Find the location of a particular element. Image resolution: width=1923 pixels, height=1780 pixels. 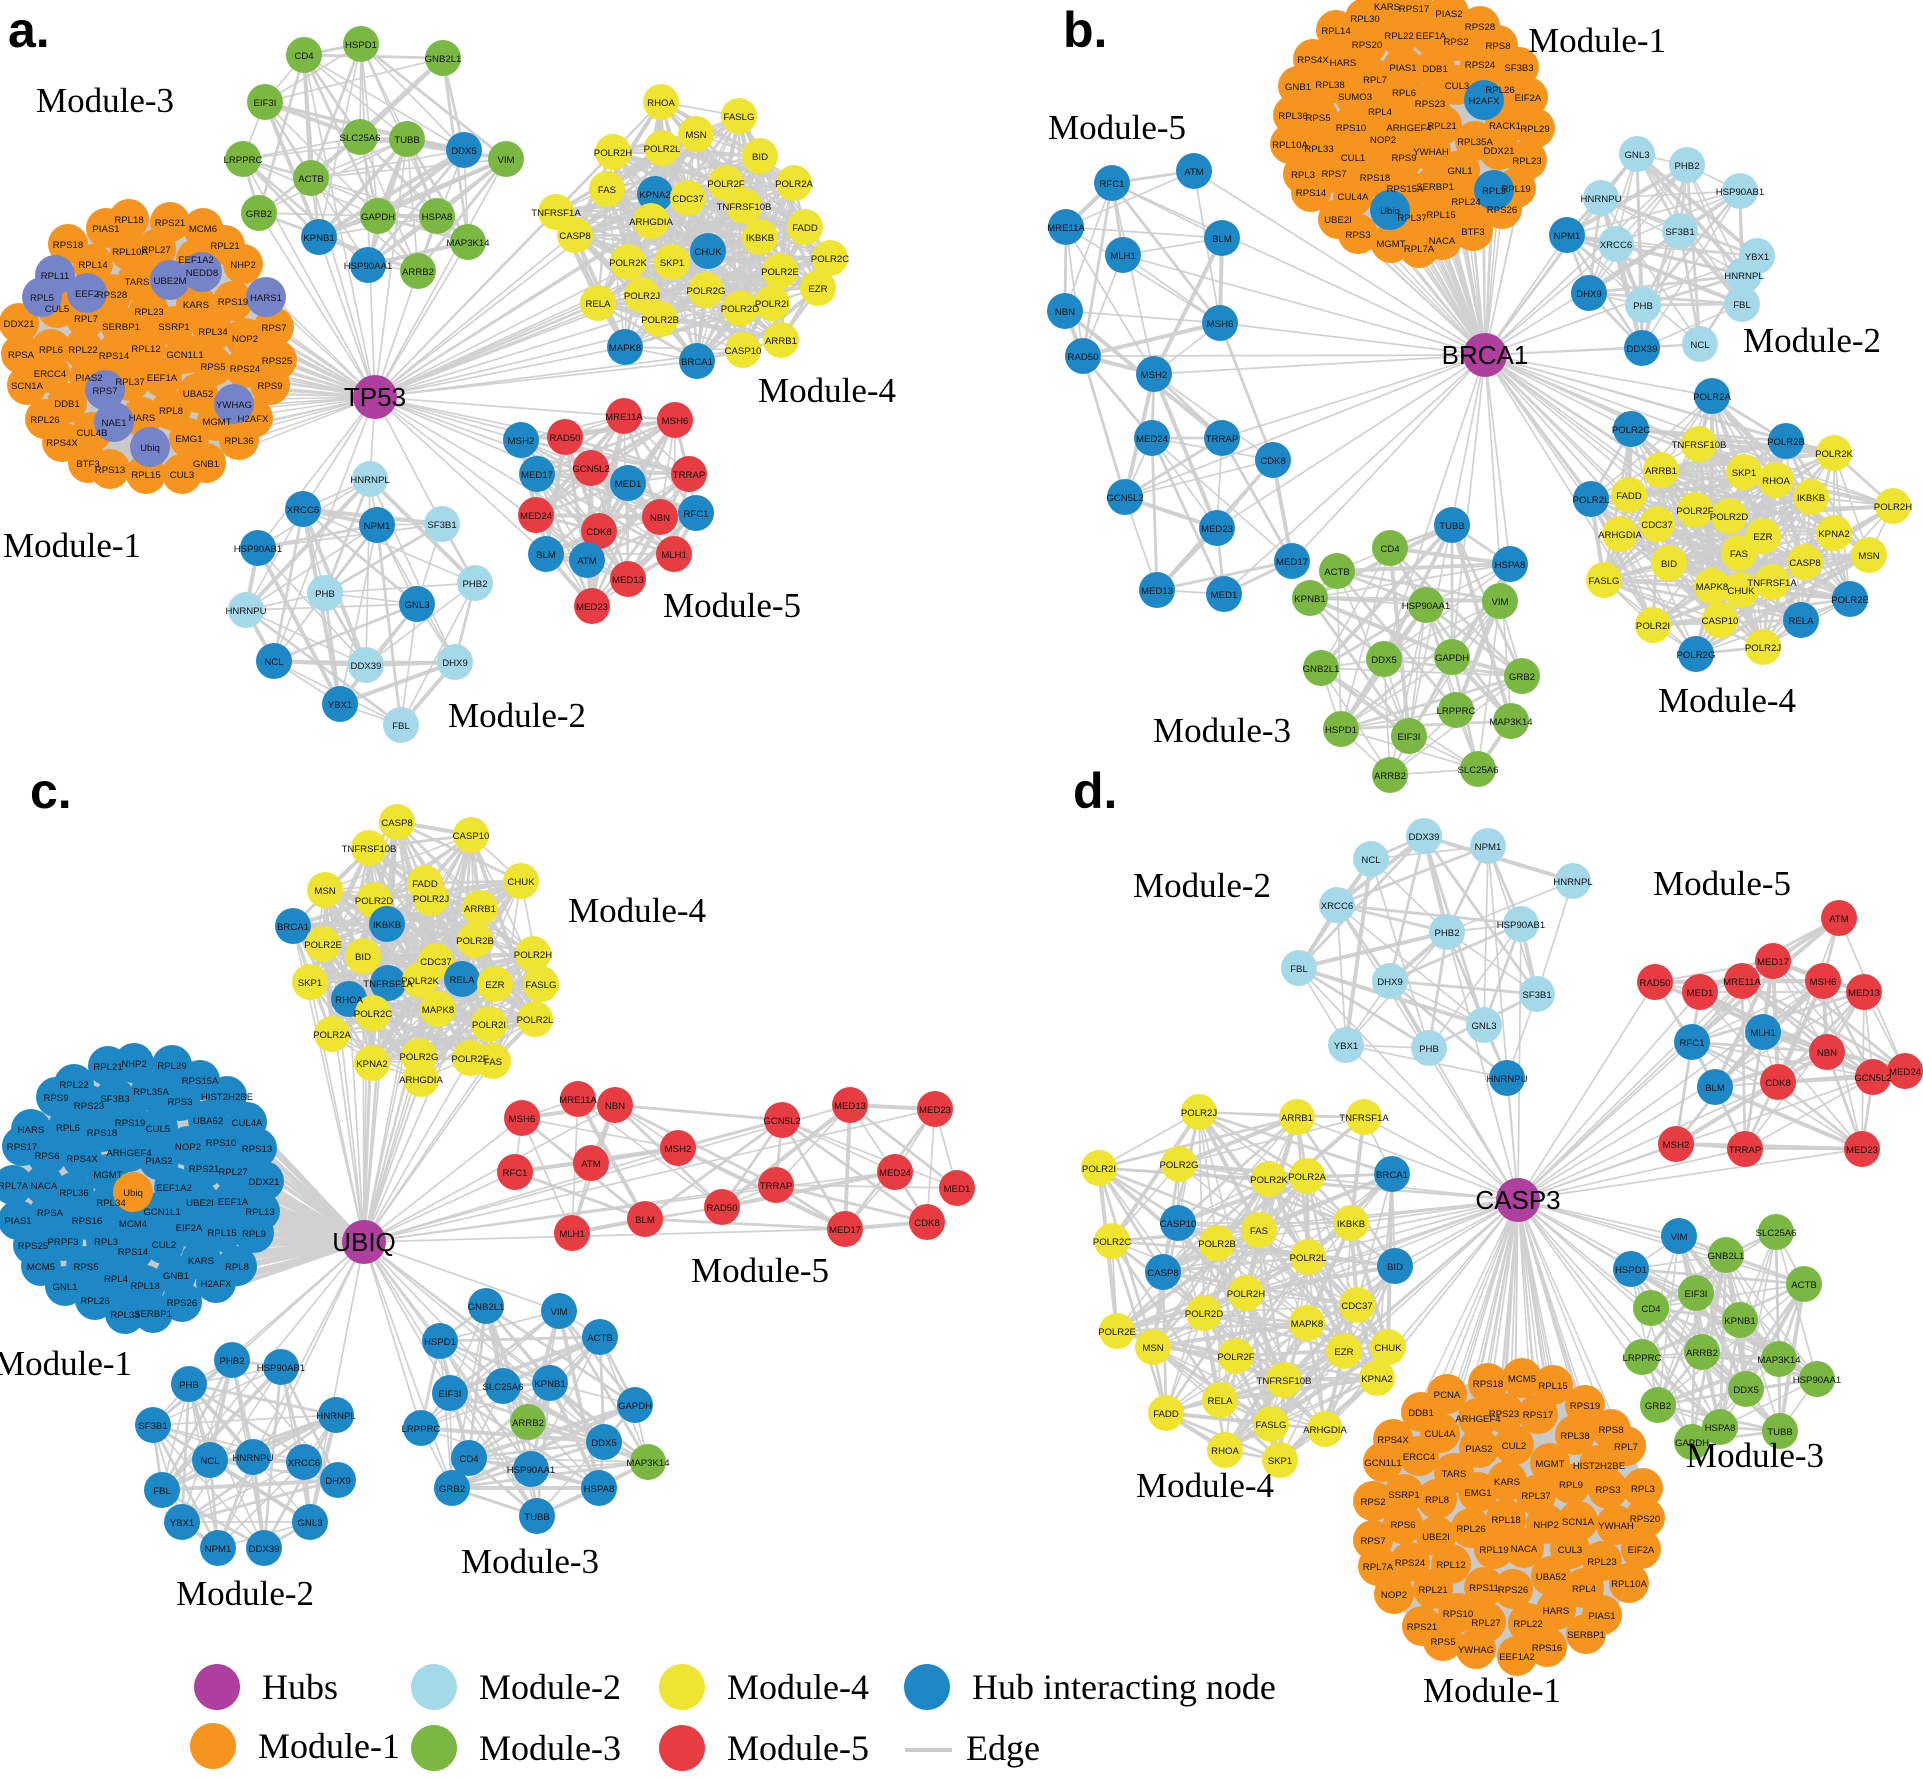

svg-text: Module-1 is located at coordinates (72, 545).